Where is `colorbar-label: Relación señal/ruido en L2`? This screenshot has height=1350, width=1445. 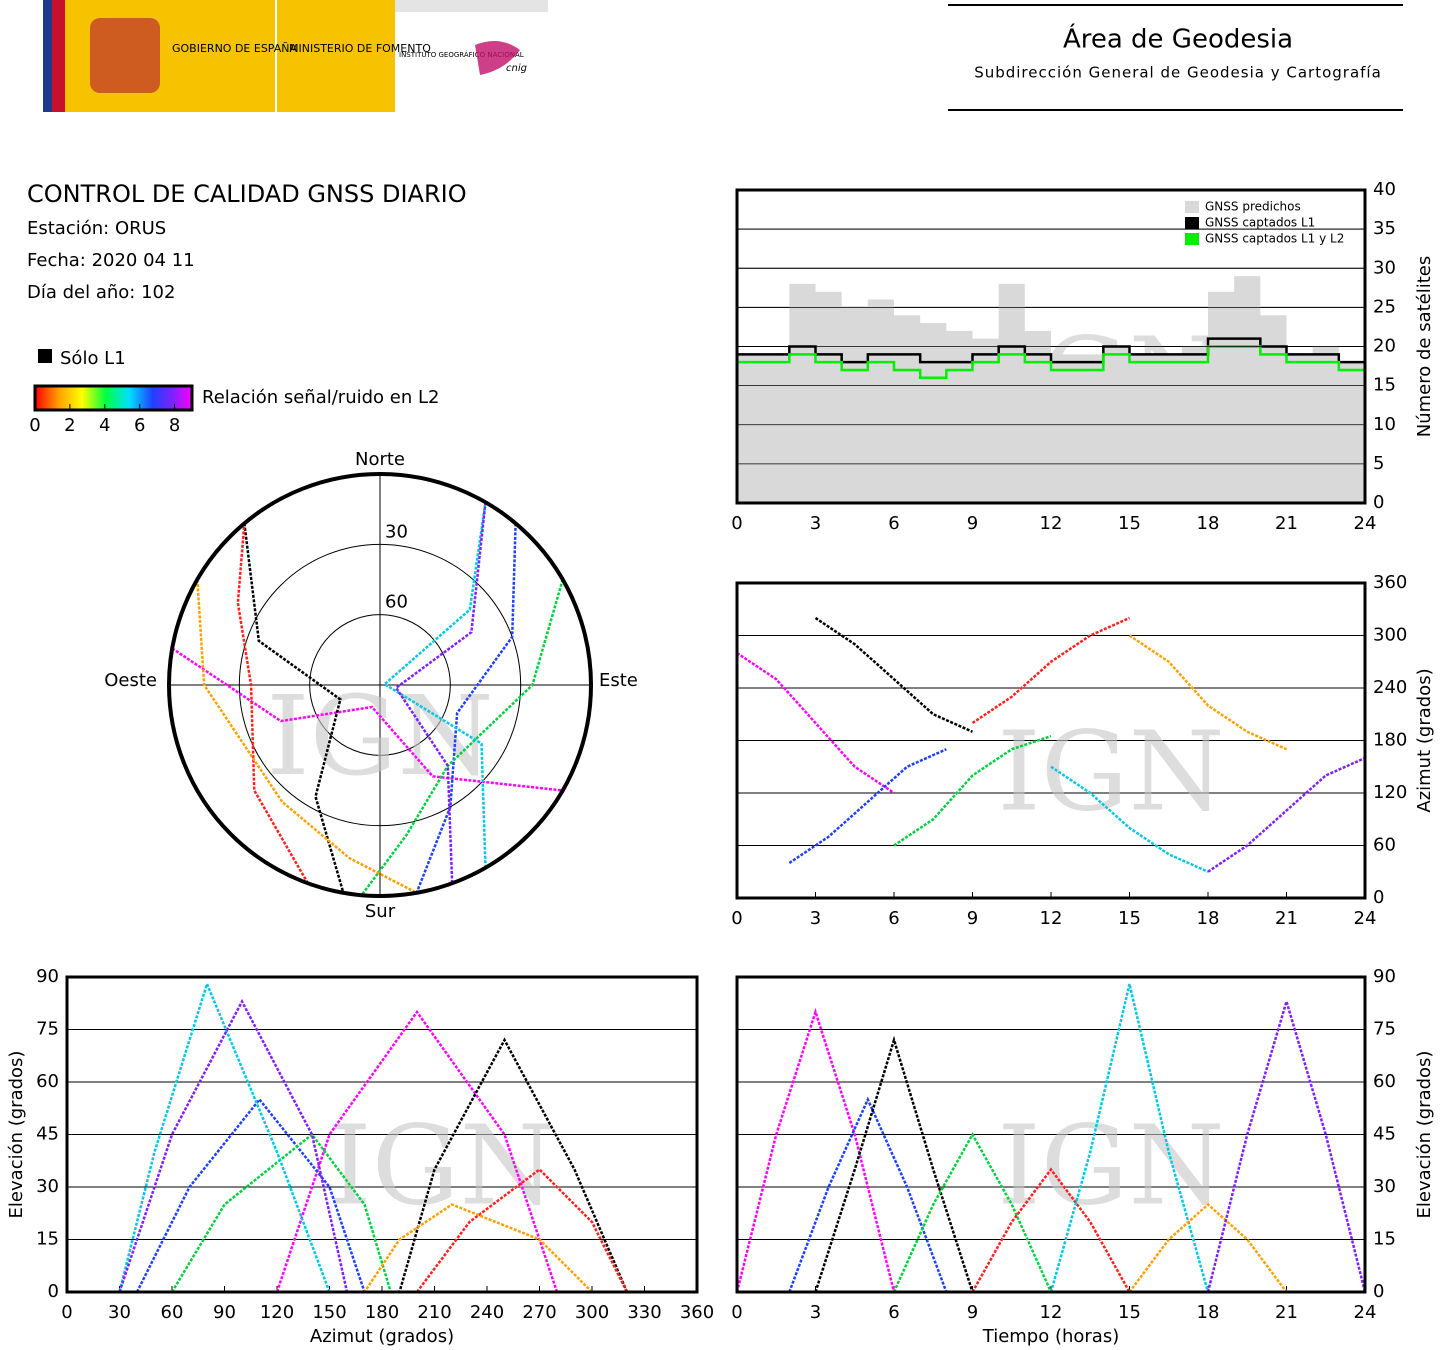 colorbar-label: Relación señal/ruido en L2 is located at coordinates (320, 397).